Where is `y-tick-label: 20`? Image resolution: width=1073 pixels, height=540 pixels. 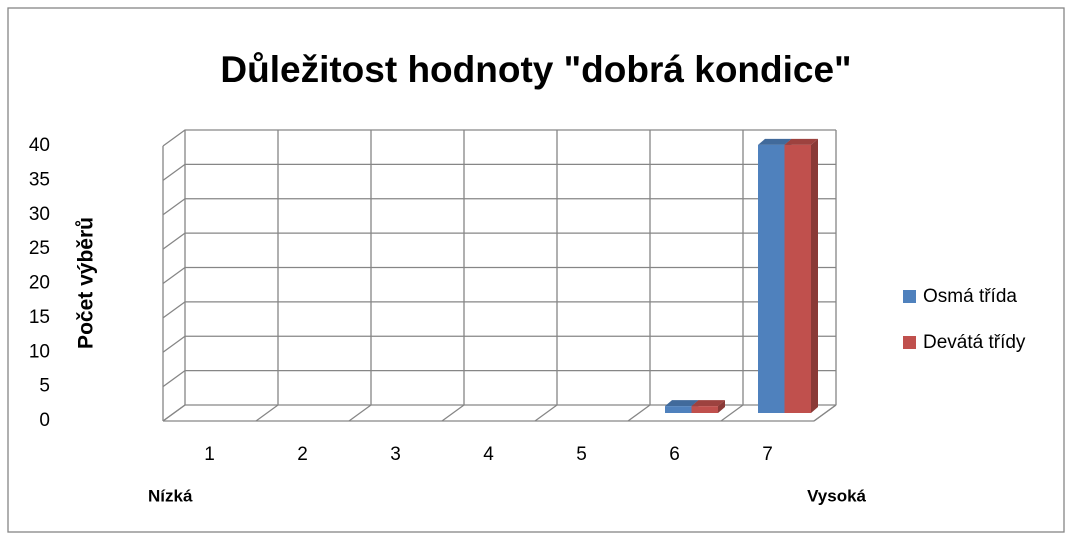
y-tick-label: 20 is located at coordinates (39, 283).